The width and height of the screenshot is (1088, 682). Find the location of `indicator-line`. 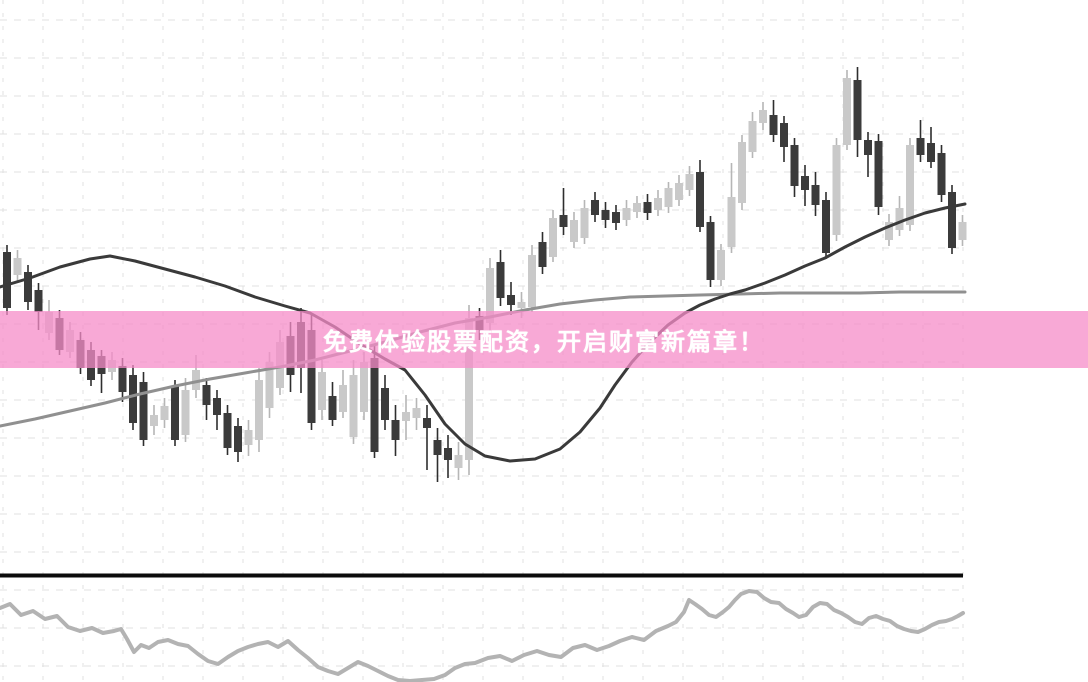

indicator-line is located at coordinates (482, 635).